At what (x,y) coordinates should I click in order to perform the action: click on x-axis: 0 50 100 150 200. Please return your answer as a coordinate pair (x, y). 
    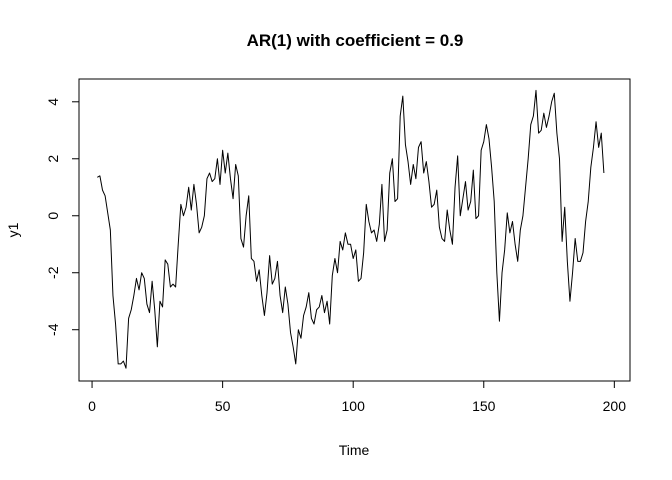
    Looking at the image, I should click on (357, 397).